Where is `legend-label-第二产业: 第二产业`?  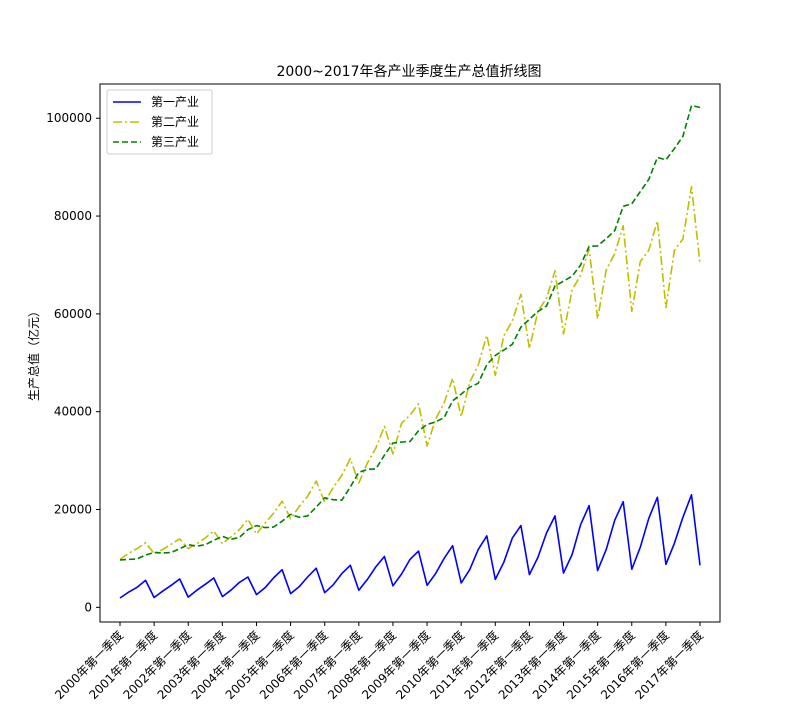 legend-label-第二产业: 第二产业 is located at coordinates (175, 122).